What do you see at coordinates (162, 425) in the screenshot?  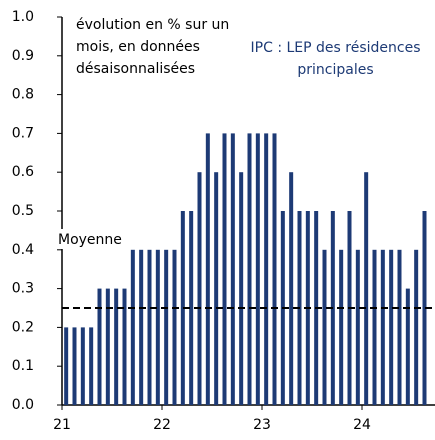 I see `x-tick-label: 22` at bounding box center [162, 425].